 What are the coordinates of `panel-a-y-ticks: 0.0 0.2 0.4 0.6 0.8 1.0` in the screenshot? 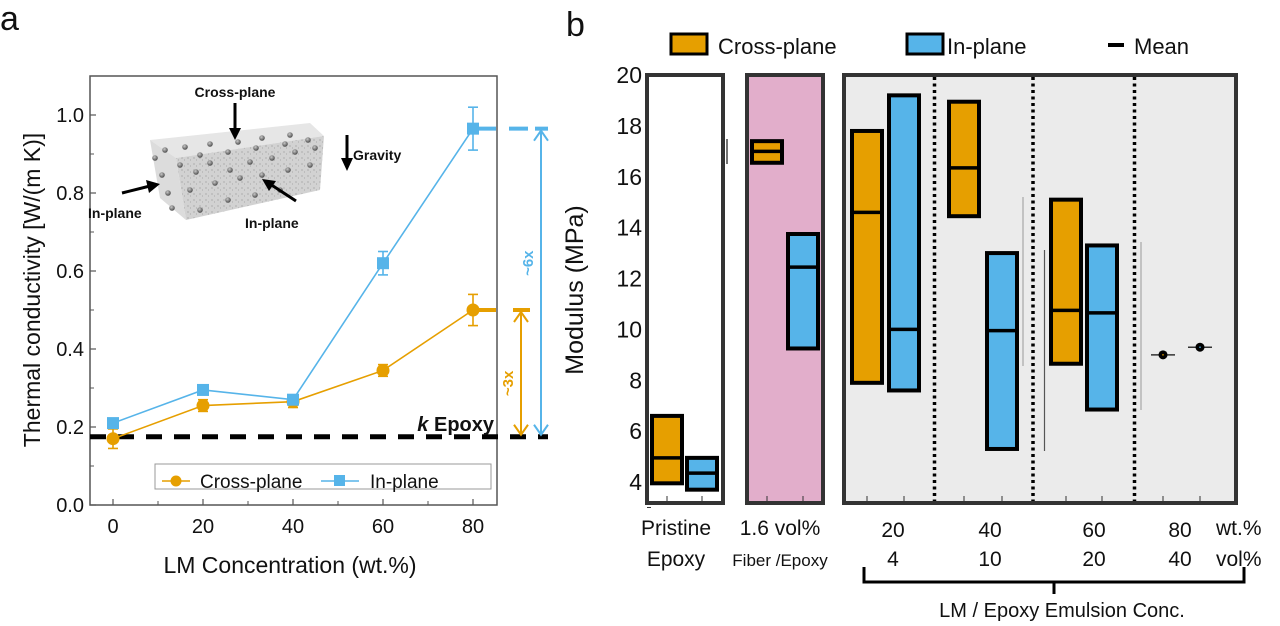 It's located at (76, 311).